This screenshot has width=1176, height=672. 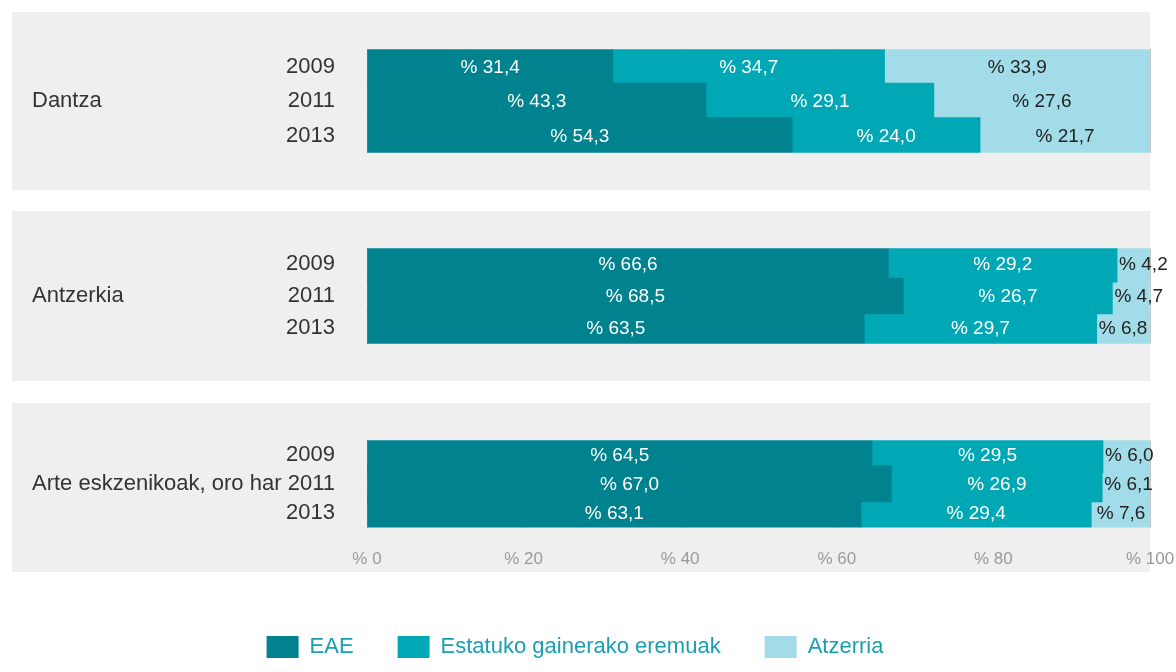 I want to click on data-label: % 33,9, so click(x=1017, y=66).